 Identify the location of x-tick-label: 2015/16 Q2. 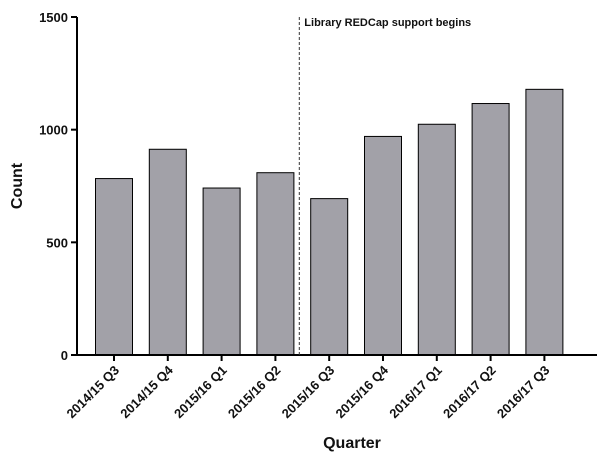
(254, 392).